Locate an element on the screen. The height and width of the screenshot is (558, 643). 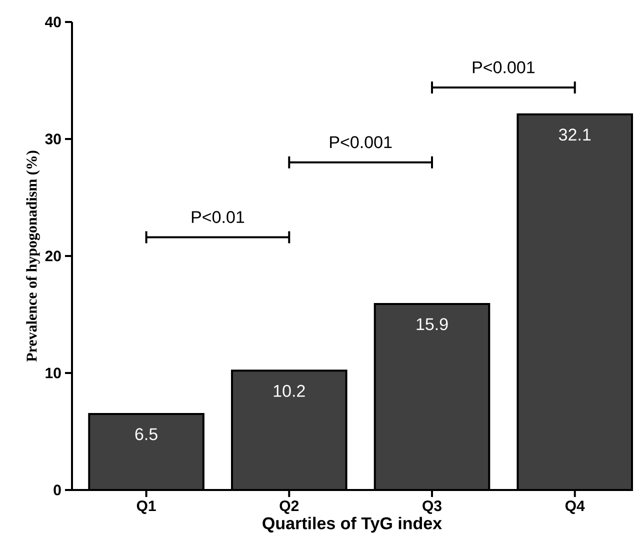
y-tick-label: 0 is located at coordinates (57, 490).